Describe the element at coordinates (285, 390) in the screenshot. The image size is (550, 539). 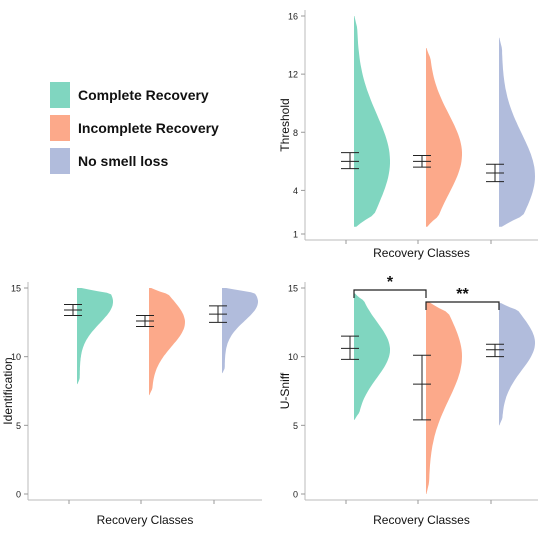
I see `y-axis-label: U-Sniff` at that location.